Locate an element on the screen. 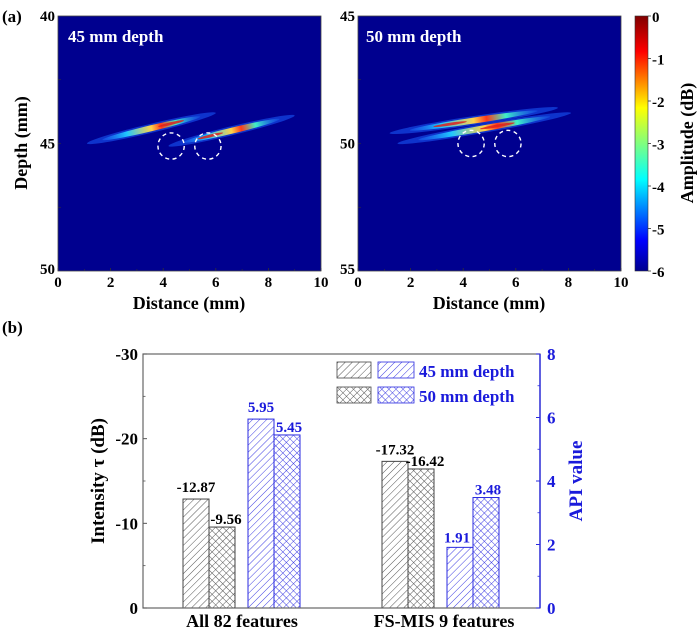 The height and width of the screenshot is (633, 700). left-tick-label: 0 is located at coordinates (134, 608).